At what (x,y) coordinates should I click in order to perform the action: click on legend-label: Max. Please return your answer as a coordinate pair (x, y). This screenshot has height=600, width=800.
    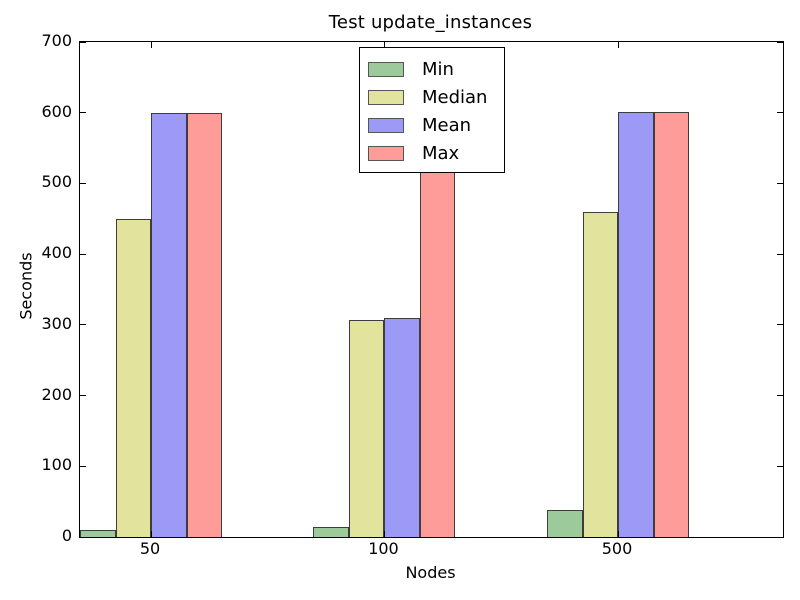
    Looking at the image, I should click on (441, 153).